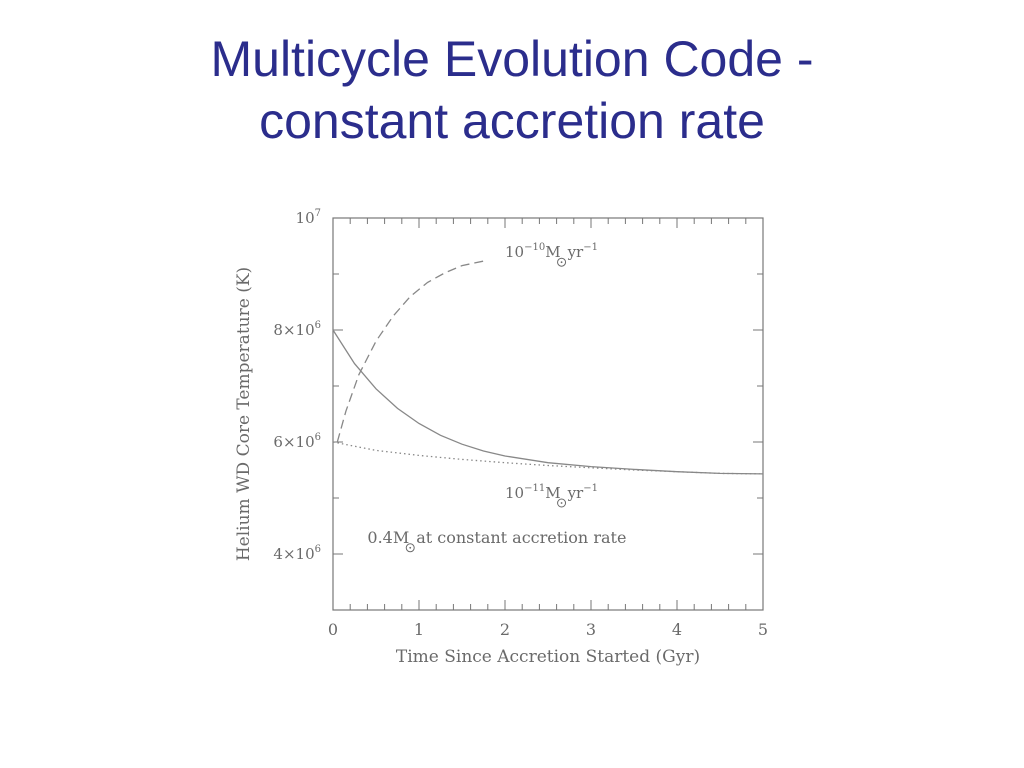 The image size is (1024, 768). What do you see at coordinates (512, 59) in the screenshot?
I see `slide-title-line-1: Multicycle Evolution Code -` at bounding box center [512, 59].